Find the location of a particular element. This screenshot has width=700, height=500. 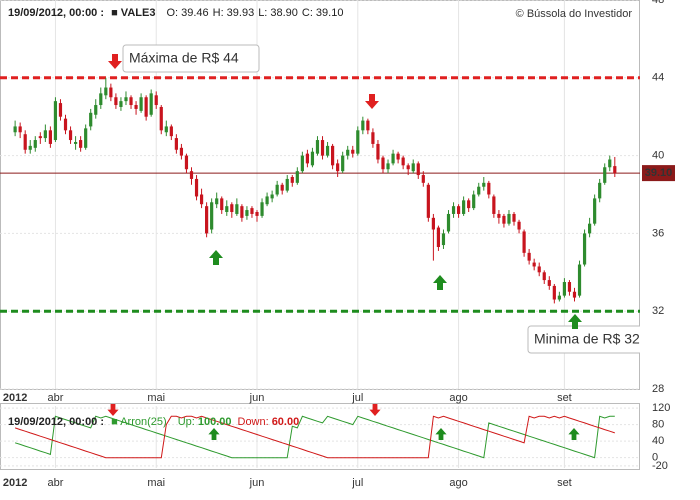

y-tick-label: 28 is located at coordinates (658, 389).